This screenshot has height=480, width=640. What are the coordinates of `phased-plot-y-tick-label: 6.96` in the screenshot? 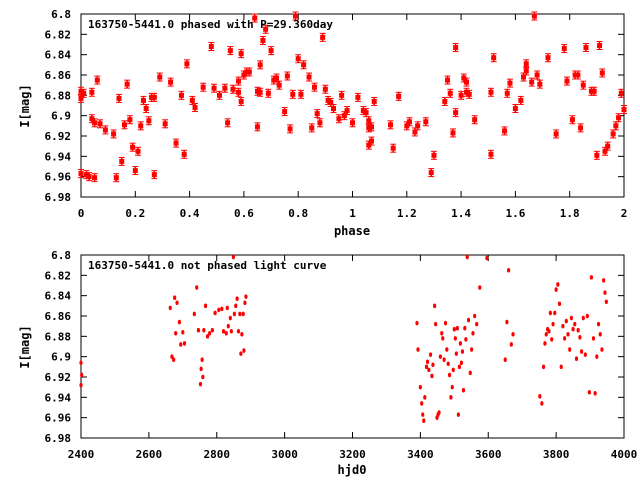 It's located at (58, 177).